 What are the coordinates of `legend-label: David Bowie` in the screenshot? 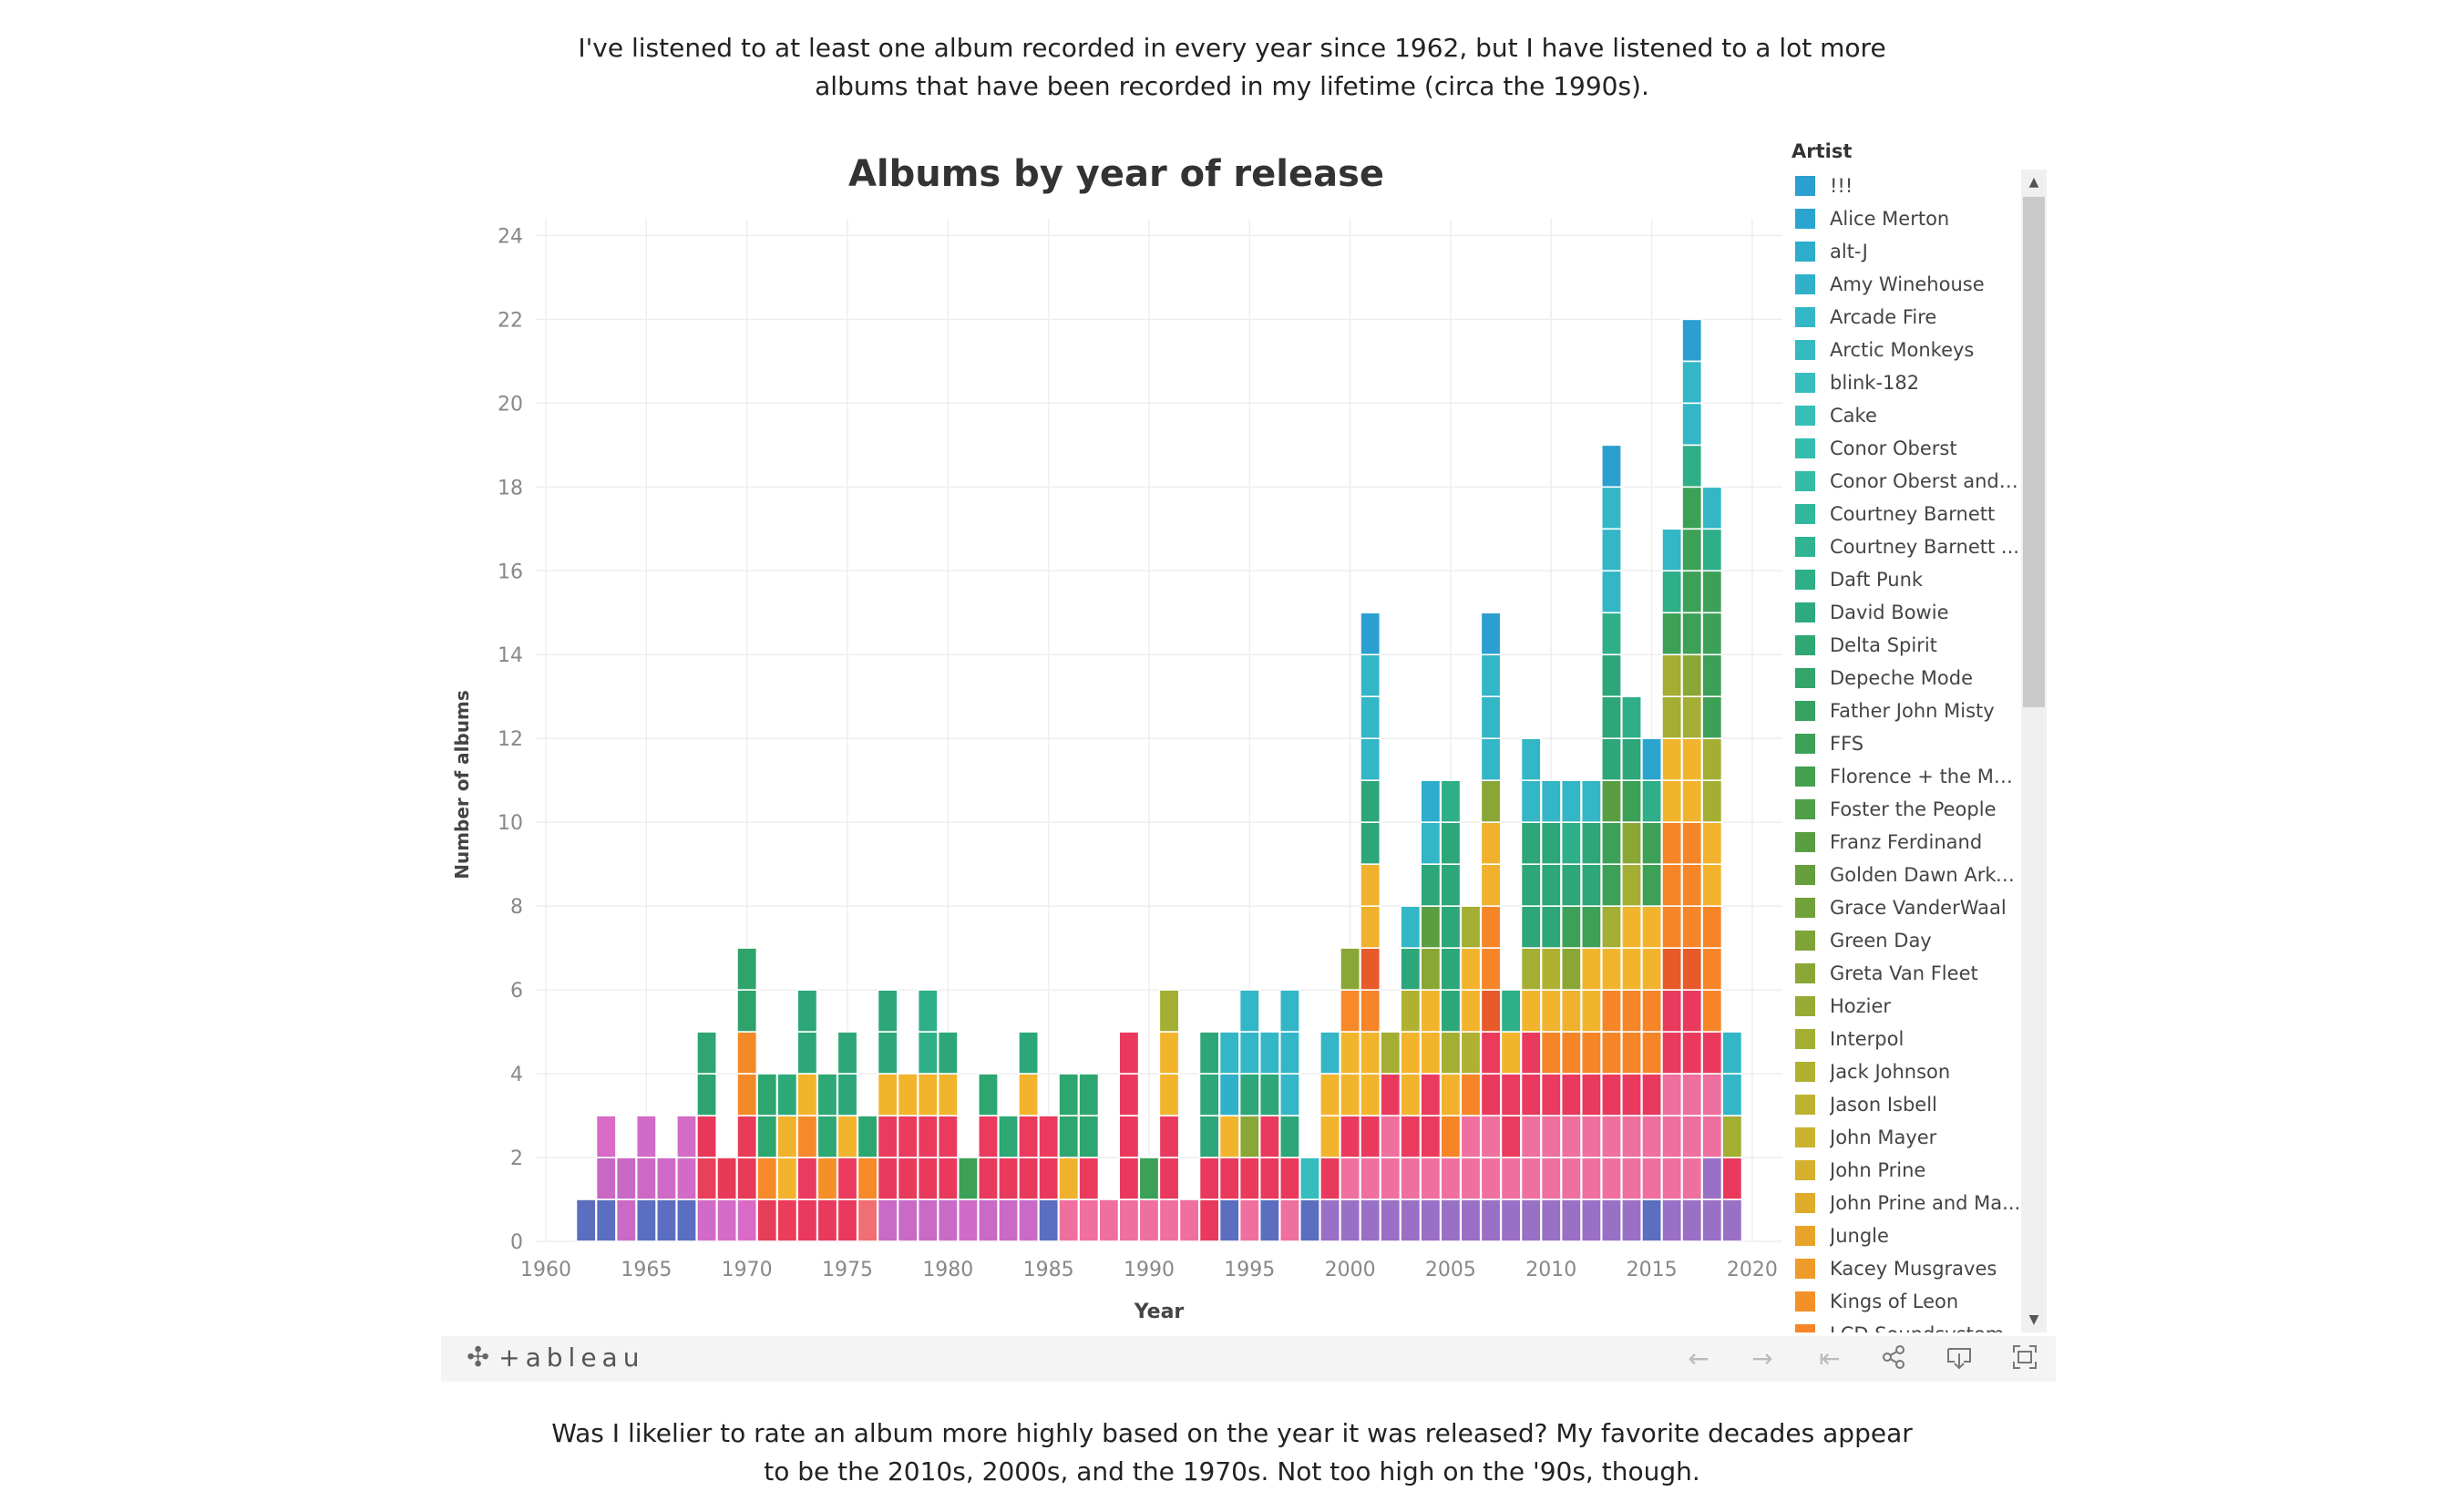 It's located at (1889, 612).